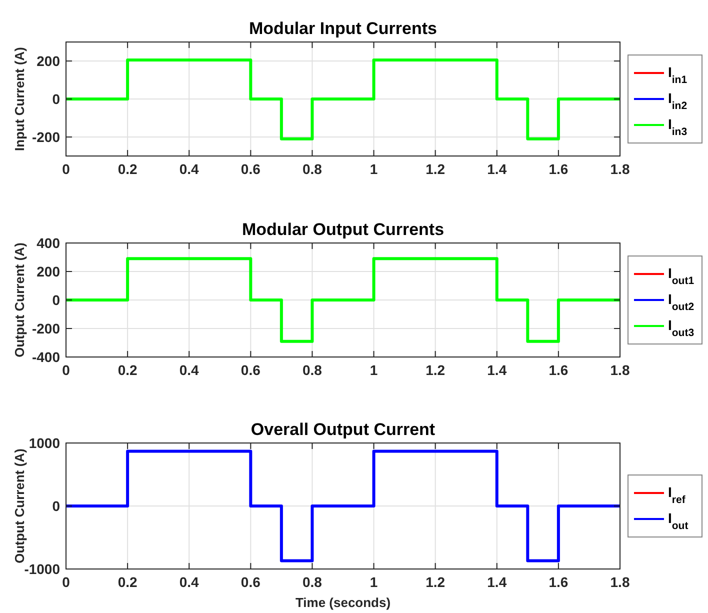 This screenshot has height=613, width=708. Describe the element at coordinates (343, 429) in the screenshot. I see `chart-title: Overall Output Current` at that location.